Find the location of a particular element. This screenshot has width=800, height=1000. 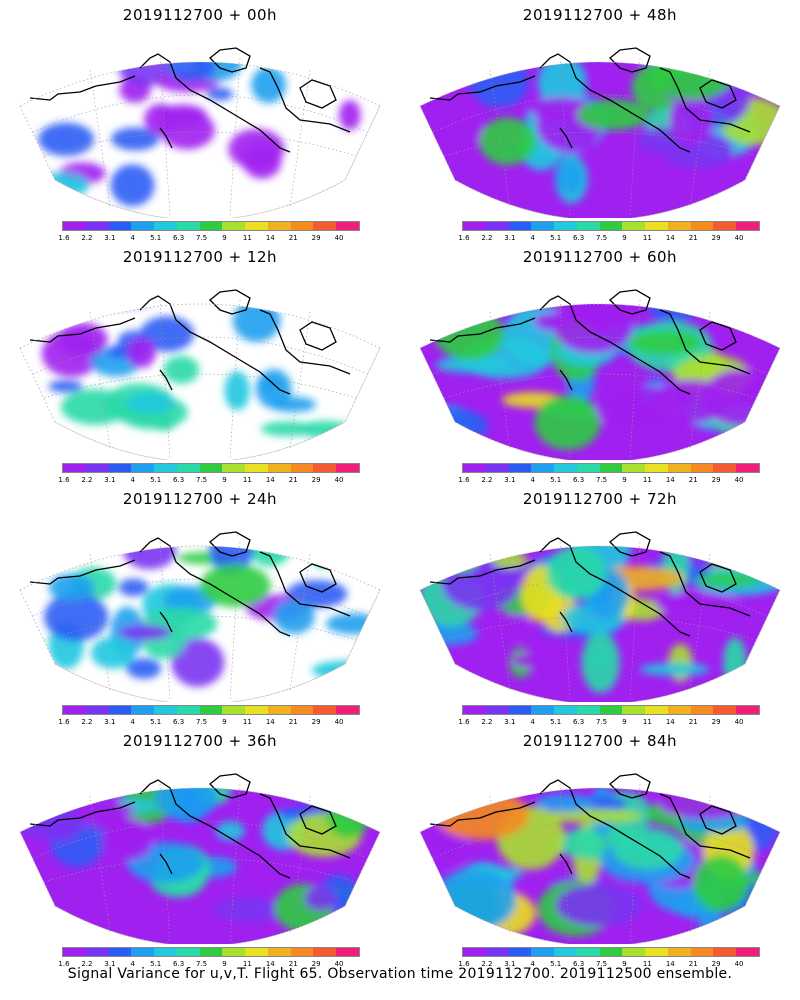

panel-title: 2019112700 + 36h is located at coordinates (200, 741).